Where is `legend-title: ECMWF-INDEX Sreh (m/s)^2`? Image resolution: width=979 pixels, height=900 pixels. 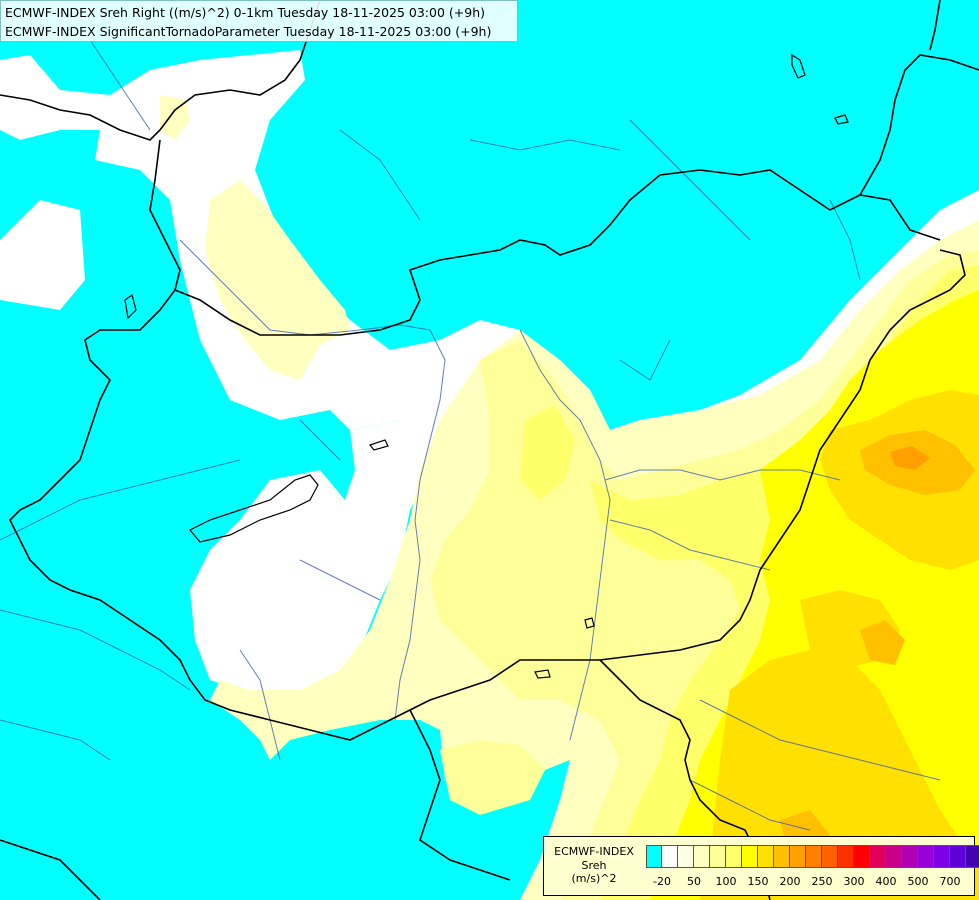 legend-title: ECMWF-INDEX Sreh (m/s)^2 is located at coordinates (594, 865).